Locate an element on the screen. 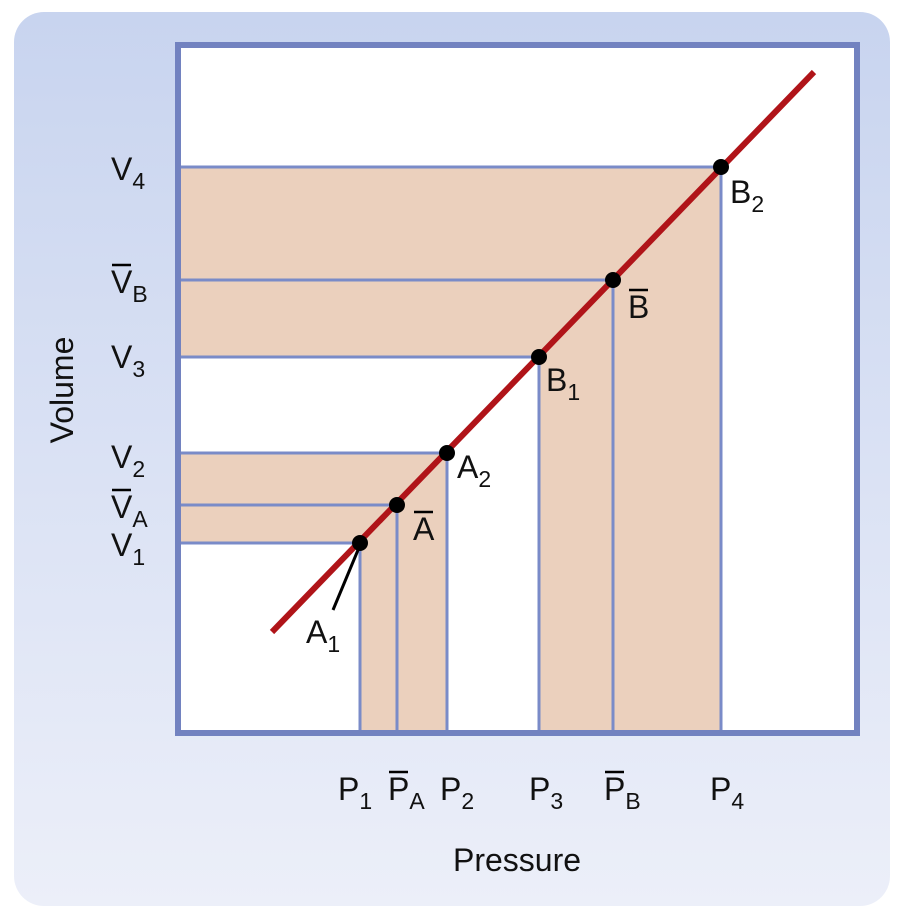 This screenshot has width=904, height=918. x-tick-label: P2 is located at coordinates (457, 792).